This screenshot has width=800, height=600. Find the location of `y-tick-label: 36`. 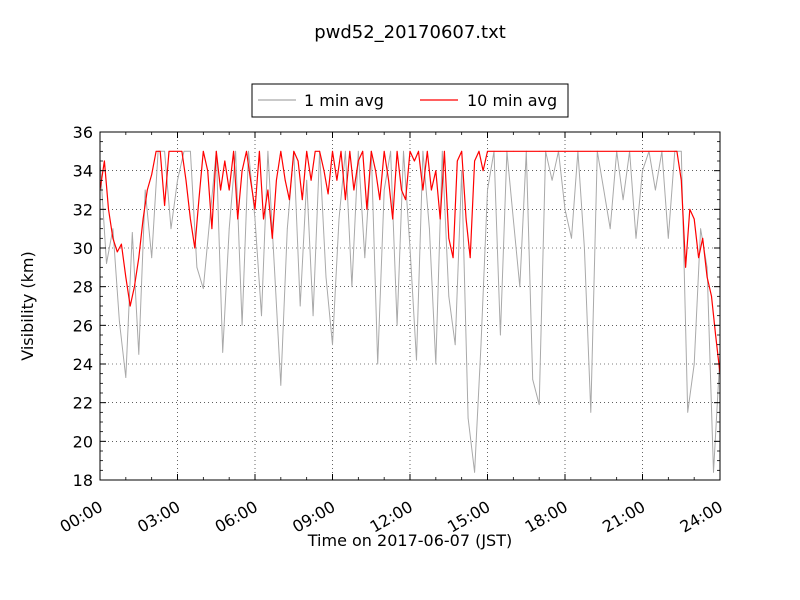

y-tick-label: 36 is located at coordinates (83, 132).